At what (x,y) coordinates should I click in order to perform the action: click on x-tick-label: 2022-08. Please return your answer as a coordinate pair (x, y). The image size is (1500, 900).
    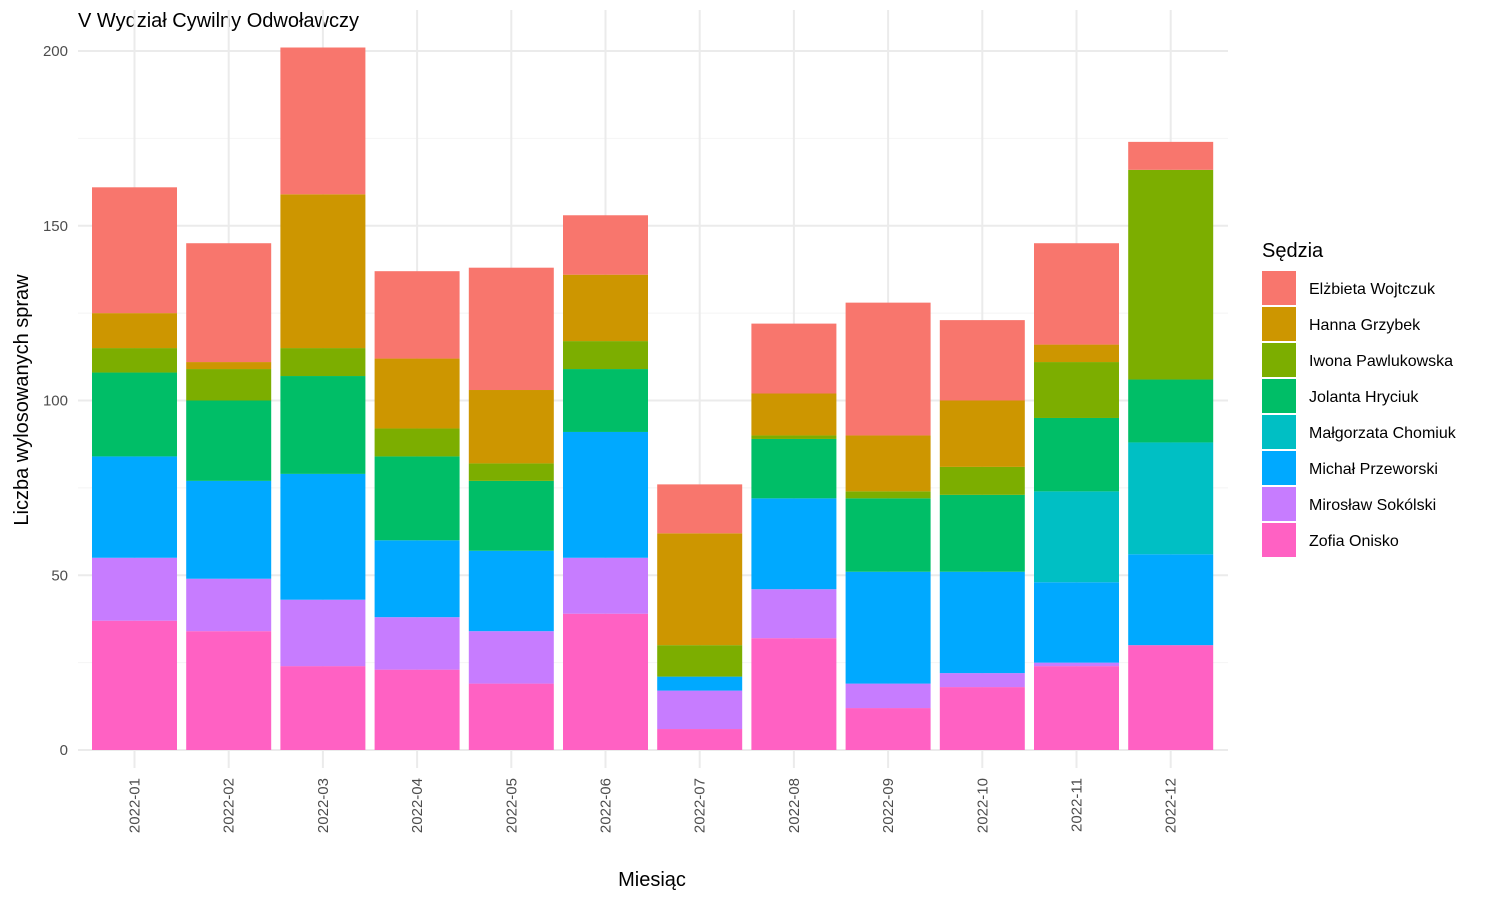
    Looking at the image, I should click on (794, 805).